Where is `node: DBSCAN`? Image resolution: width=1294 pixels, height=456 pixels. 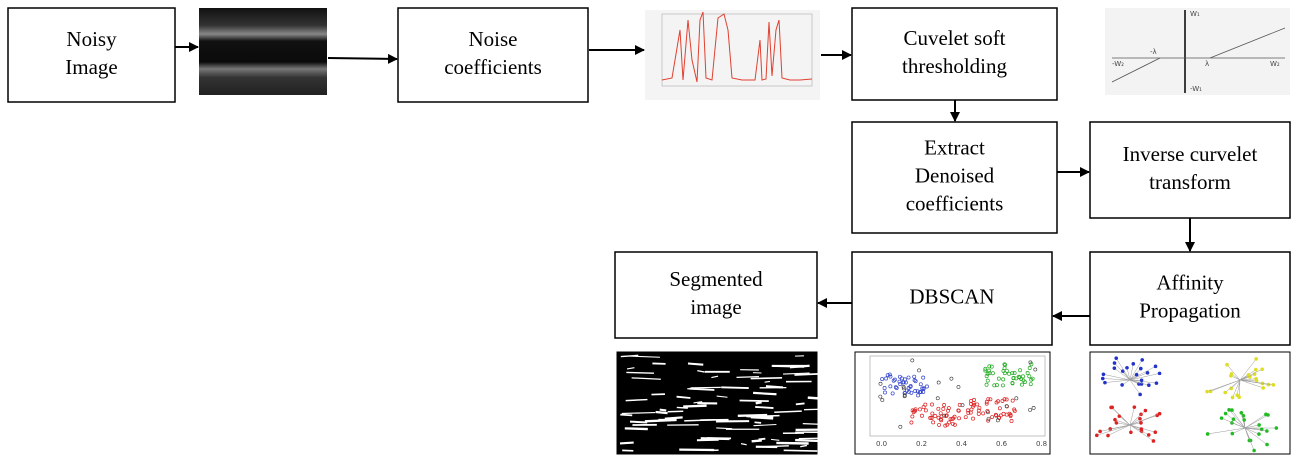 node: DBSCAN is located at coordinates (952, 298).